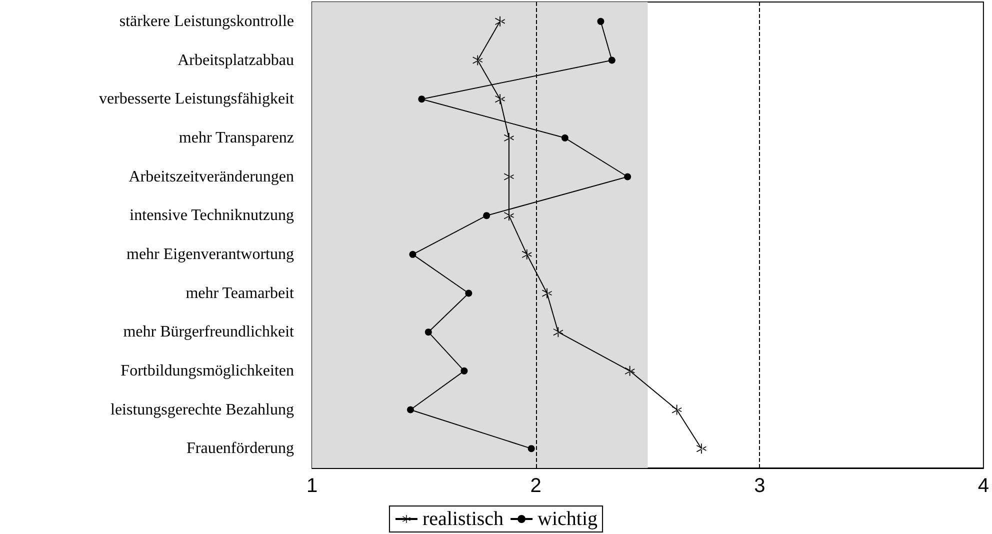 Image resolution: width=992 pixels, height=534 pixels. What do you see at coordinates (236, 60) in the screenshot?
I see `y-tick-label: Arbeitsplatzabbau` at bounding box center [236, 60].